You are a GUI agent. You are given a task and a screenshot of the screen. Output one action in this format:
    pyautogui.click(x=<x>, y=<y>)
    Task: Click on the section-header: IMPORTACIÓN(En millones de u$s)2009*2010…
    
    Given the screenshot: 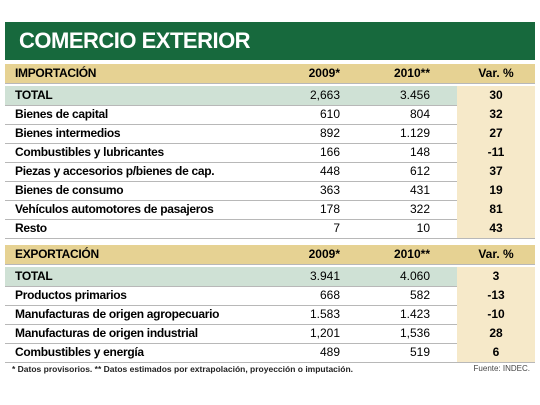 What is the action you would take?
    pyautogui.click(x=270, y=81)
    